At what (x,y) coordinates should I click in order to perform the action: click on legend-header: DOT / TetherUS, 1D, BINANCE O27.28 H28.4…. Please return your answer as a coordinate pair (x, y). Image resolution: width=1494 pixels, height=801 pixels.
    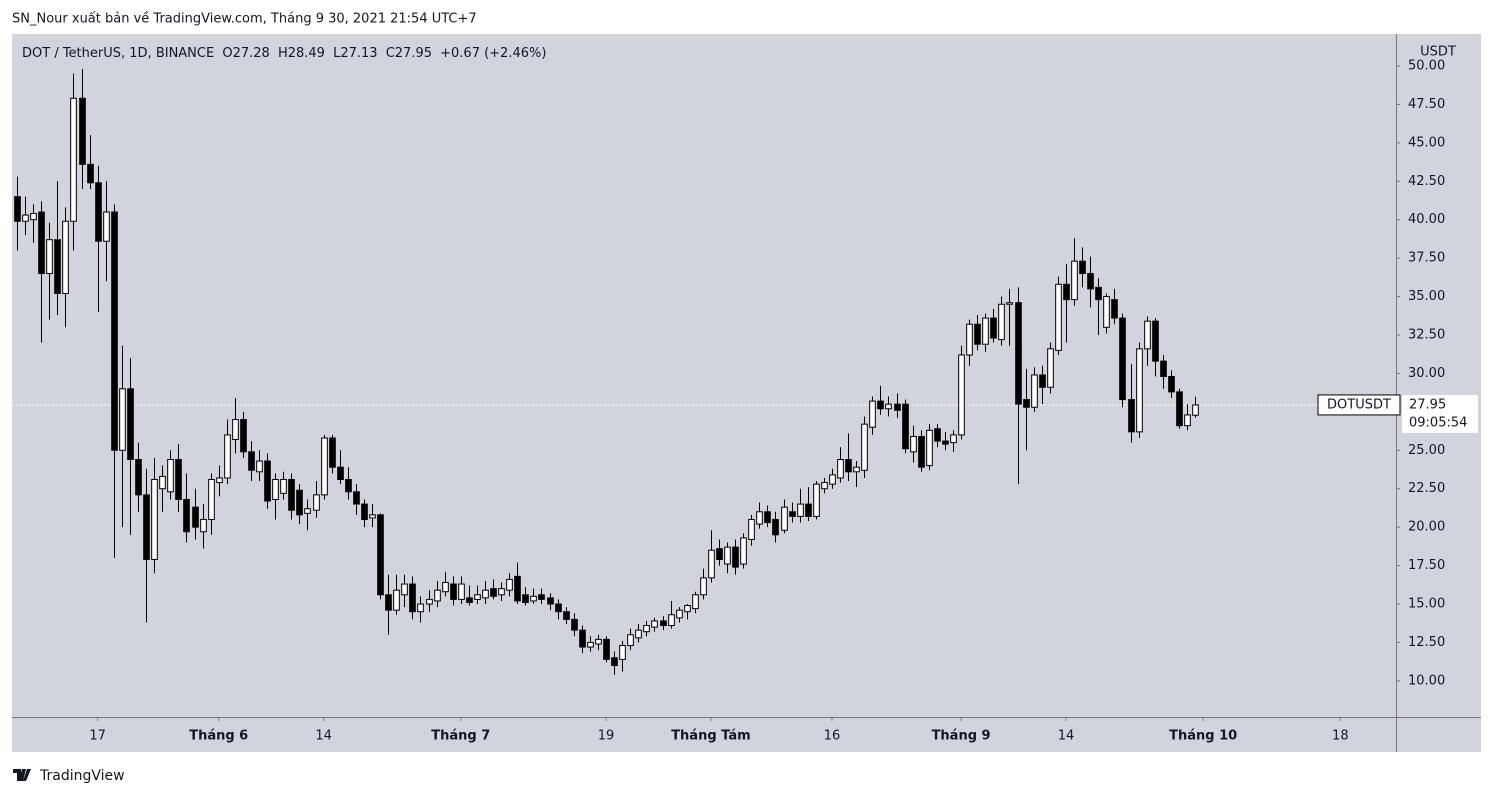
    Looking at the image, I should click on (284, 53).